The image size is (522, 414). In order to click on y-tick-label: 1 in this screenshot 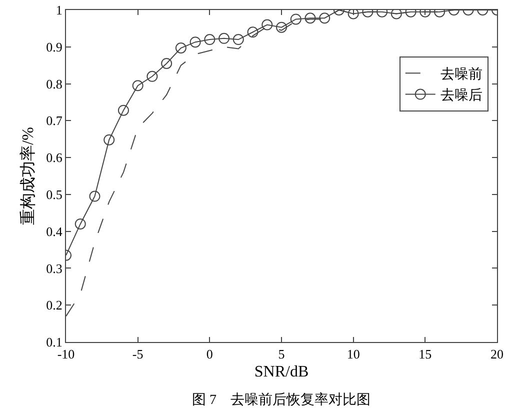, I will do `click(59, 10)`.